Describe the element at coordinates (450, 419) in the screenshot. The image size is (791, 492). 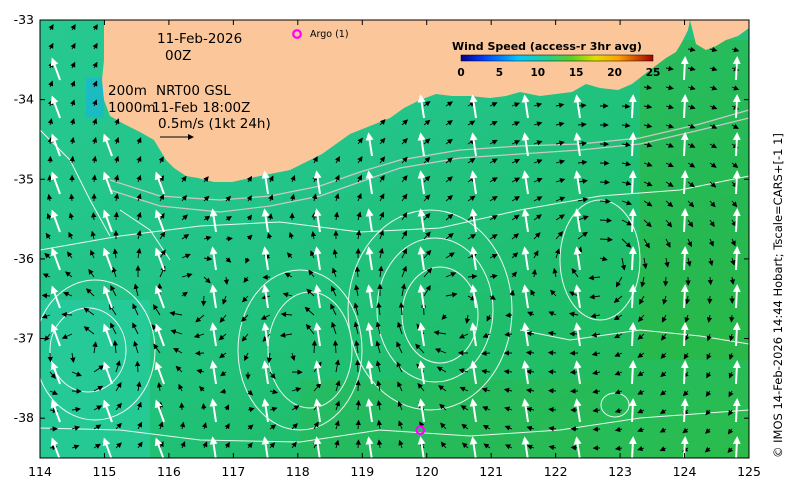
I see `sea-patch-green-south` at that location.